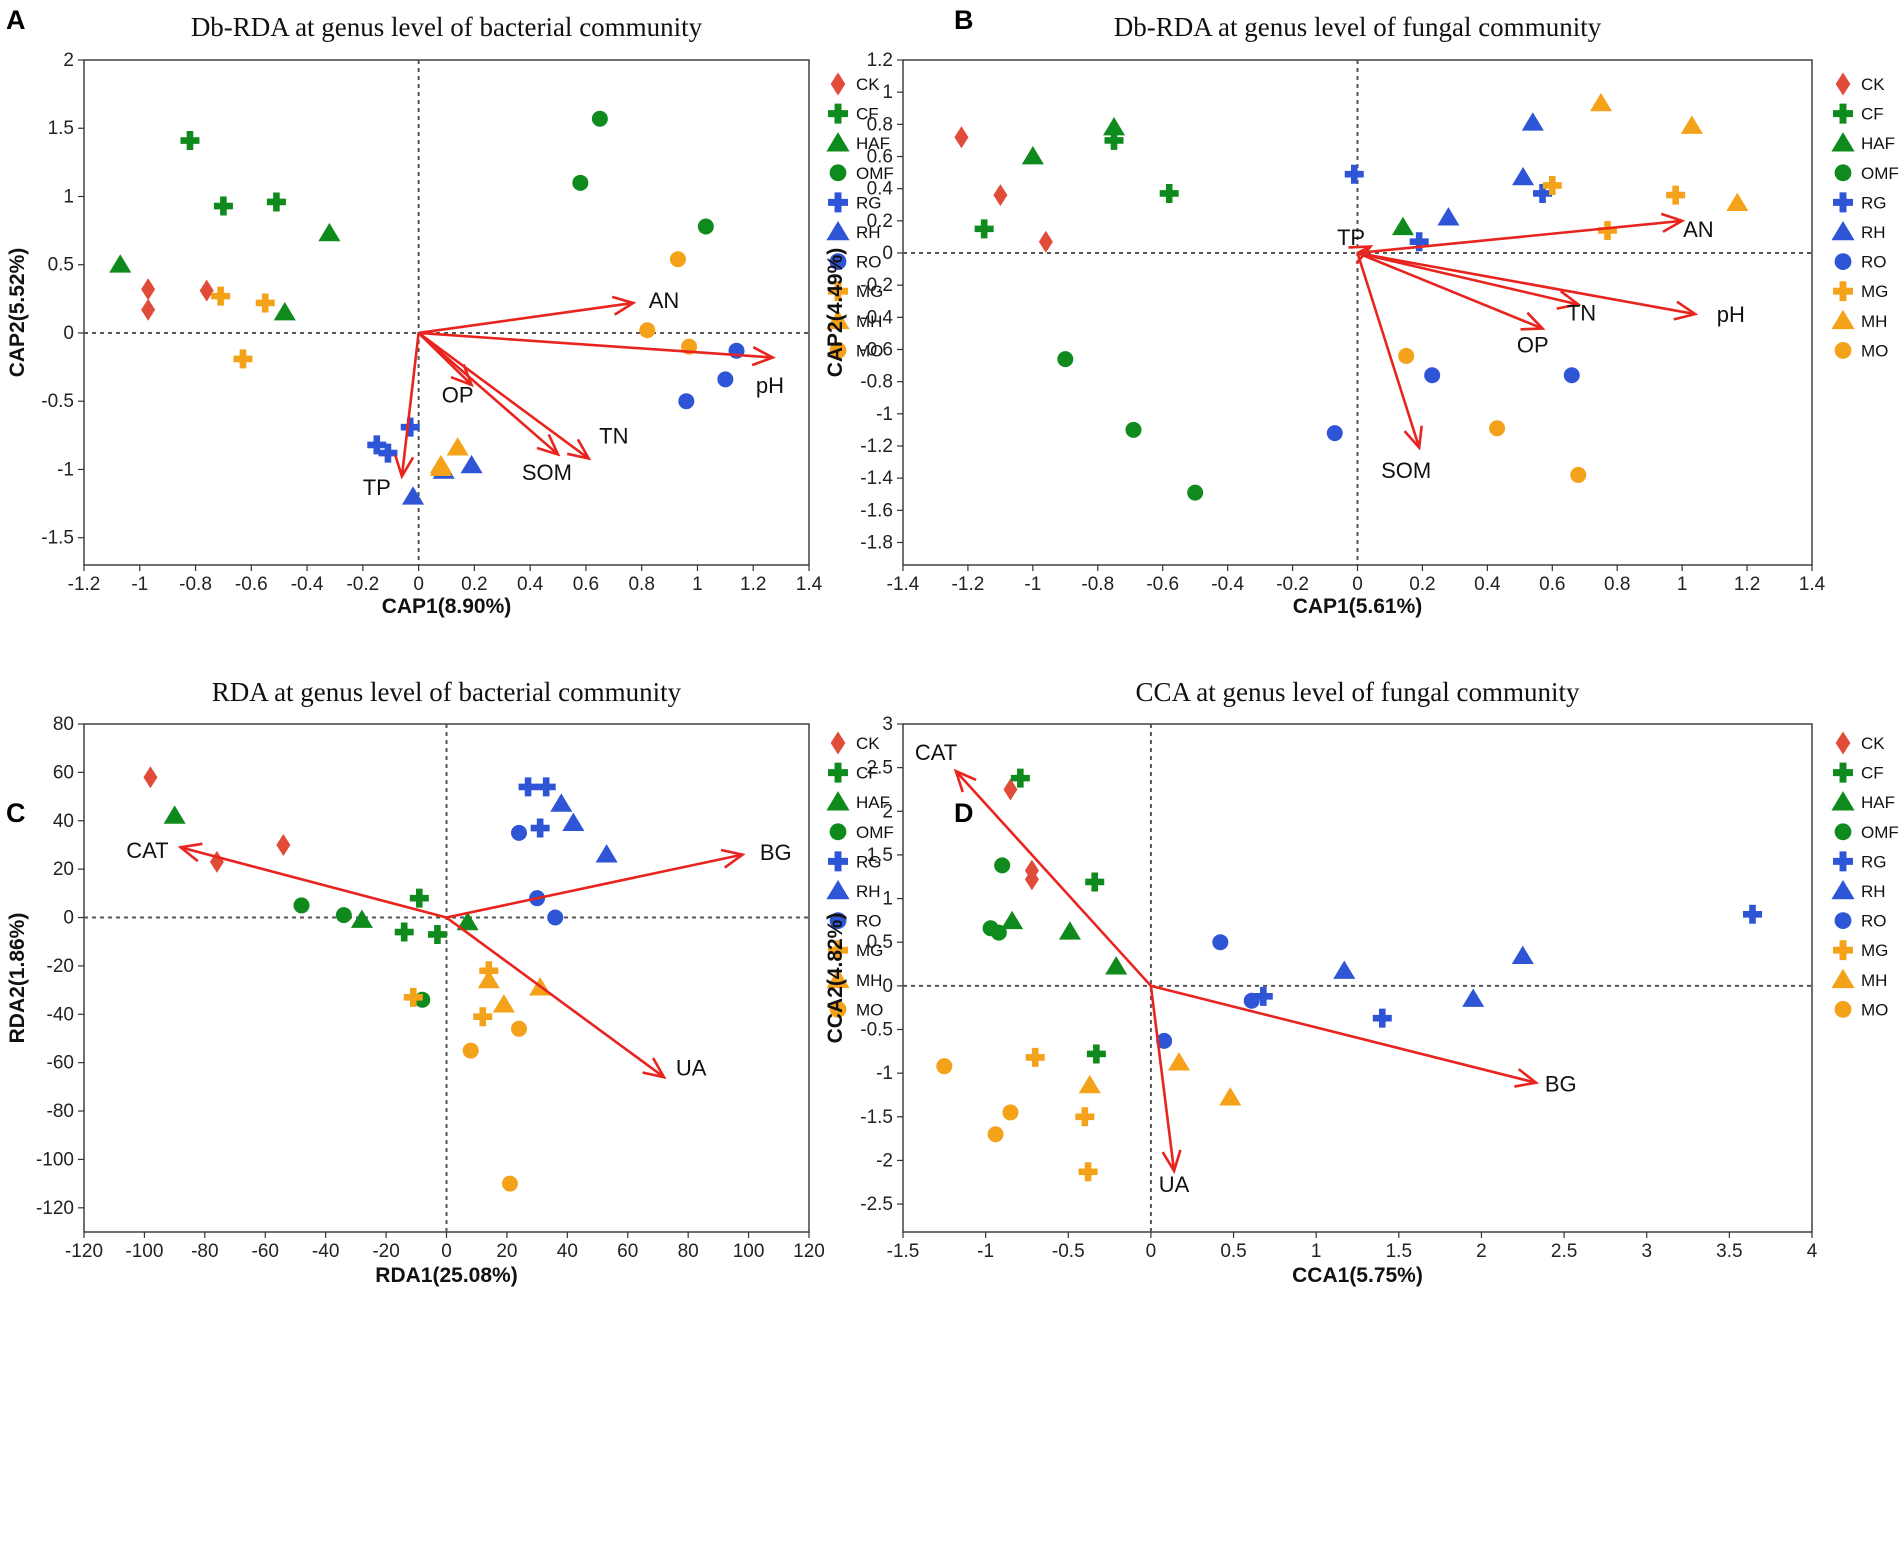 Image resolution: width=1902 pixels, height=1566 pixels. Describe the element at coordinates (1171, 1162) in the screenshot. I see `arrow-head` at that location.